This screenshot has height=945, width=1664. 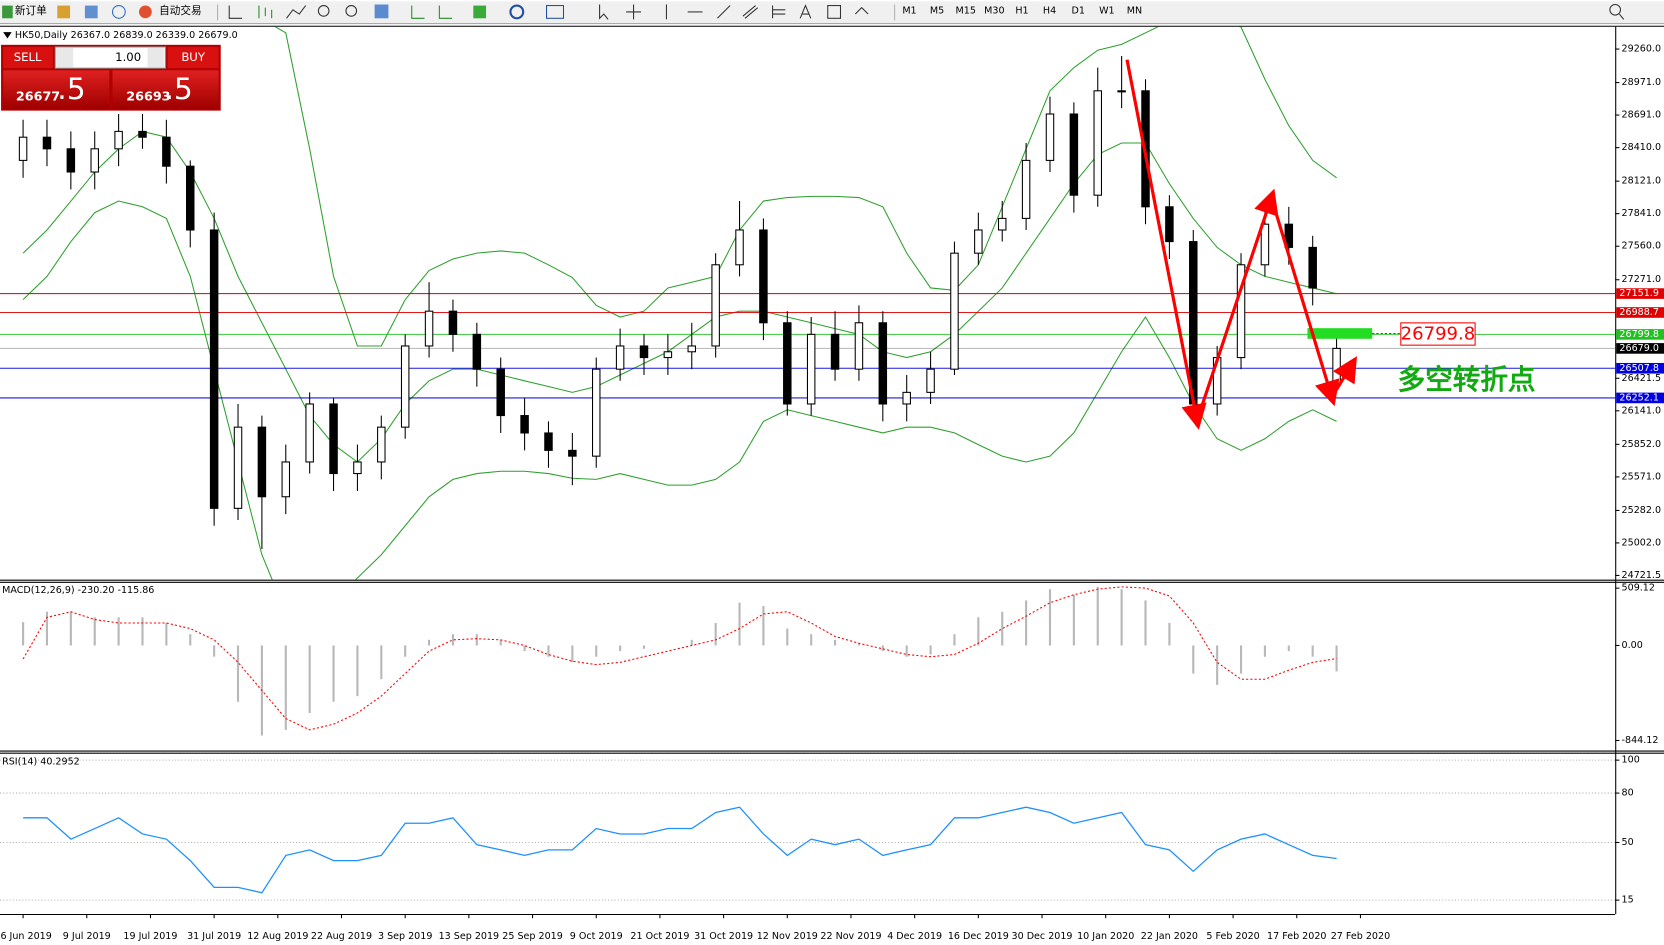 I want to click on tile-icon, so click(x=381, y=11).